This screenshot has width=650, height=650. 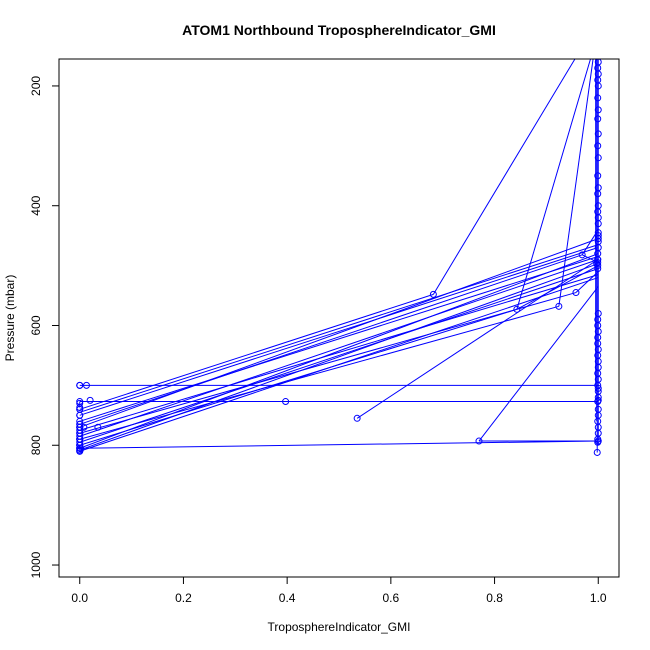 What do you see at coordinates (36, 325) in the screenshot?
I see `y-tick-label-2: 600` at bounding box center [36, 325].